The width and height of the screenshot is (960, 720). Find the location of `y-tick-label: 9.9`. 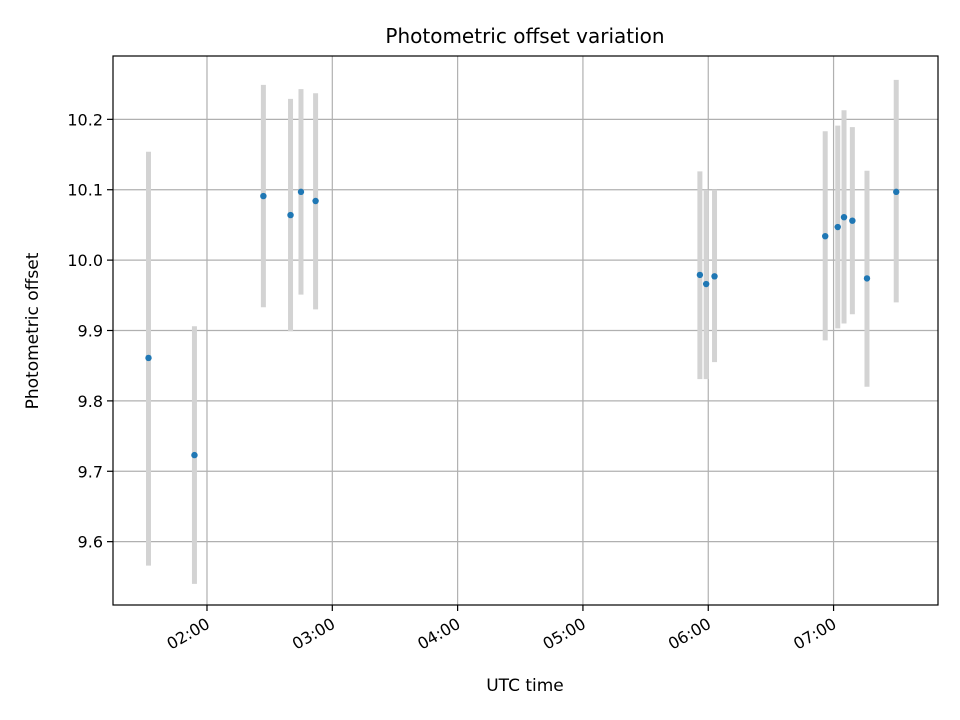

y-tick-label: 9.9 is located at coordinates (90, 331).